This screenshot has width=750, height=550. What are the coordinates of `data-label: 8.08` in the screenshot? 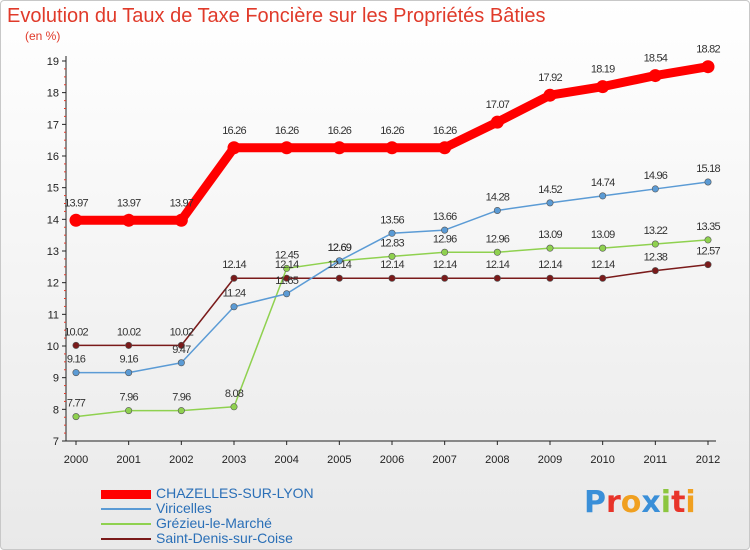 It's located at (234, 394).